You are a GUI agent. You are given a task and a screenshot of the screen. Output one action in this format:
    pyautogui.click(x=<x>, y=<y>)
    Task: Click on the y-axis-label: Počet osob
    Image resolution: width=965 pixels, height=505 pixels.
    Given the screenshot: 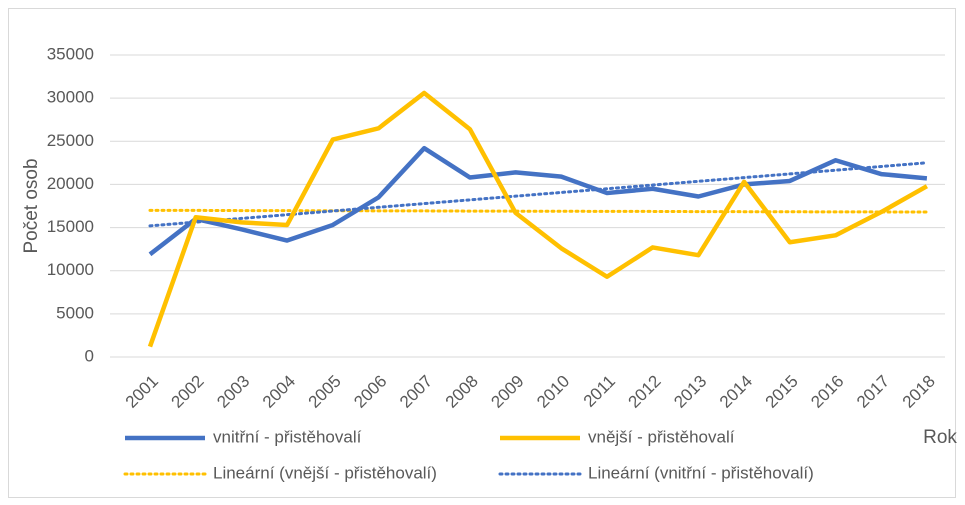 What is the action you would take?
    pyautogui.click(x=31, y=205)
    